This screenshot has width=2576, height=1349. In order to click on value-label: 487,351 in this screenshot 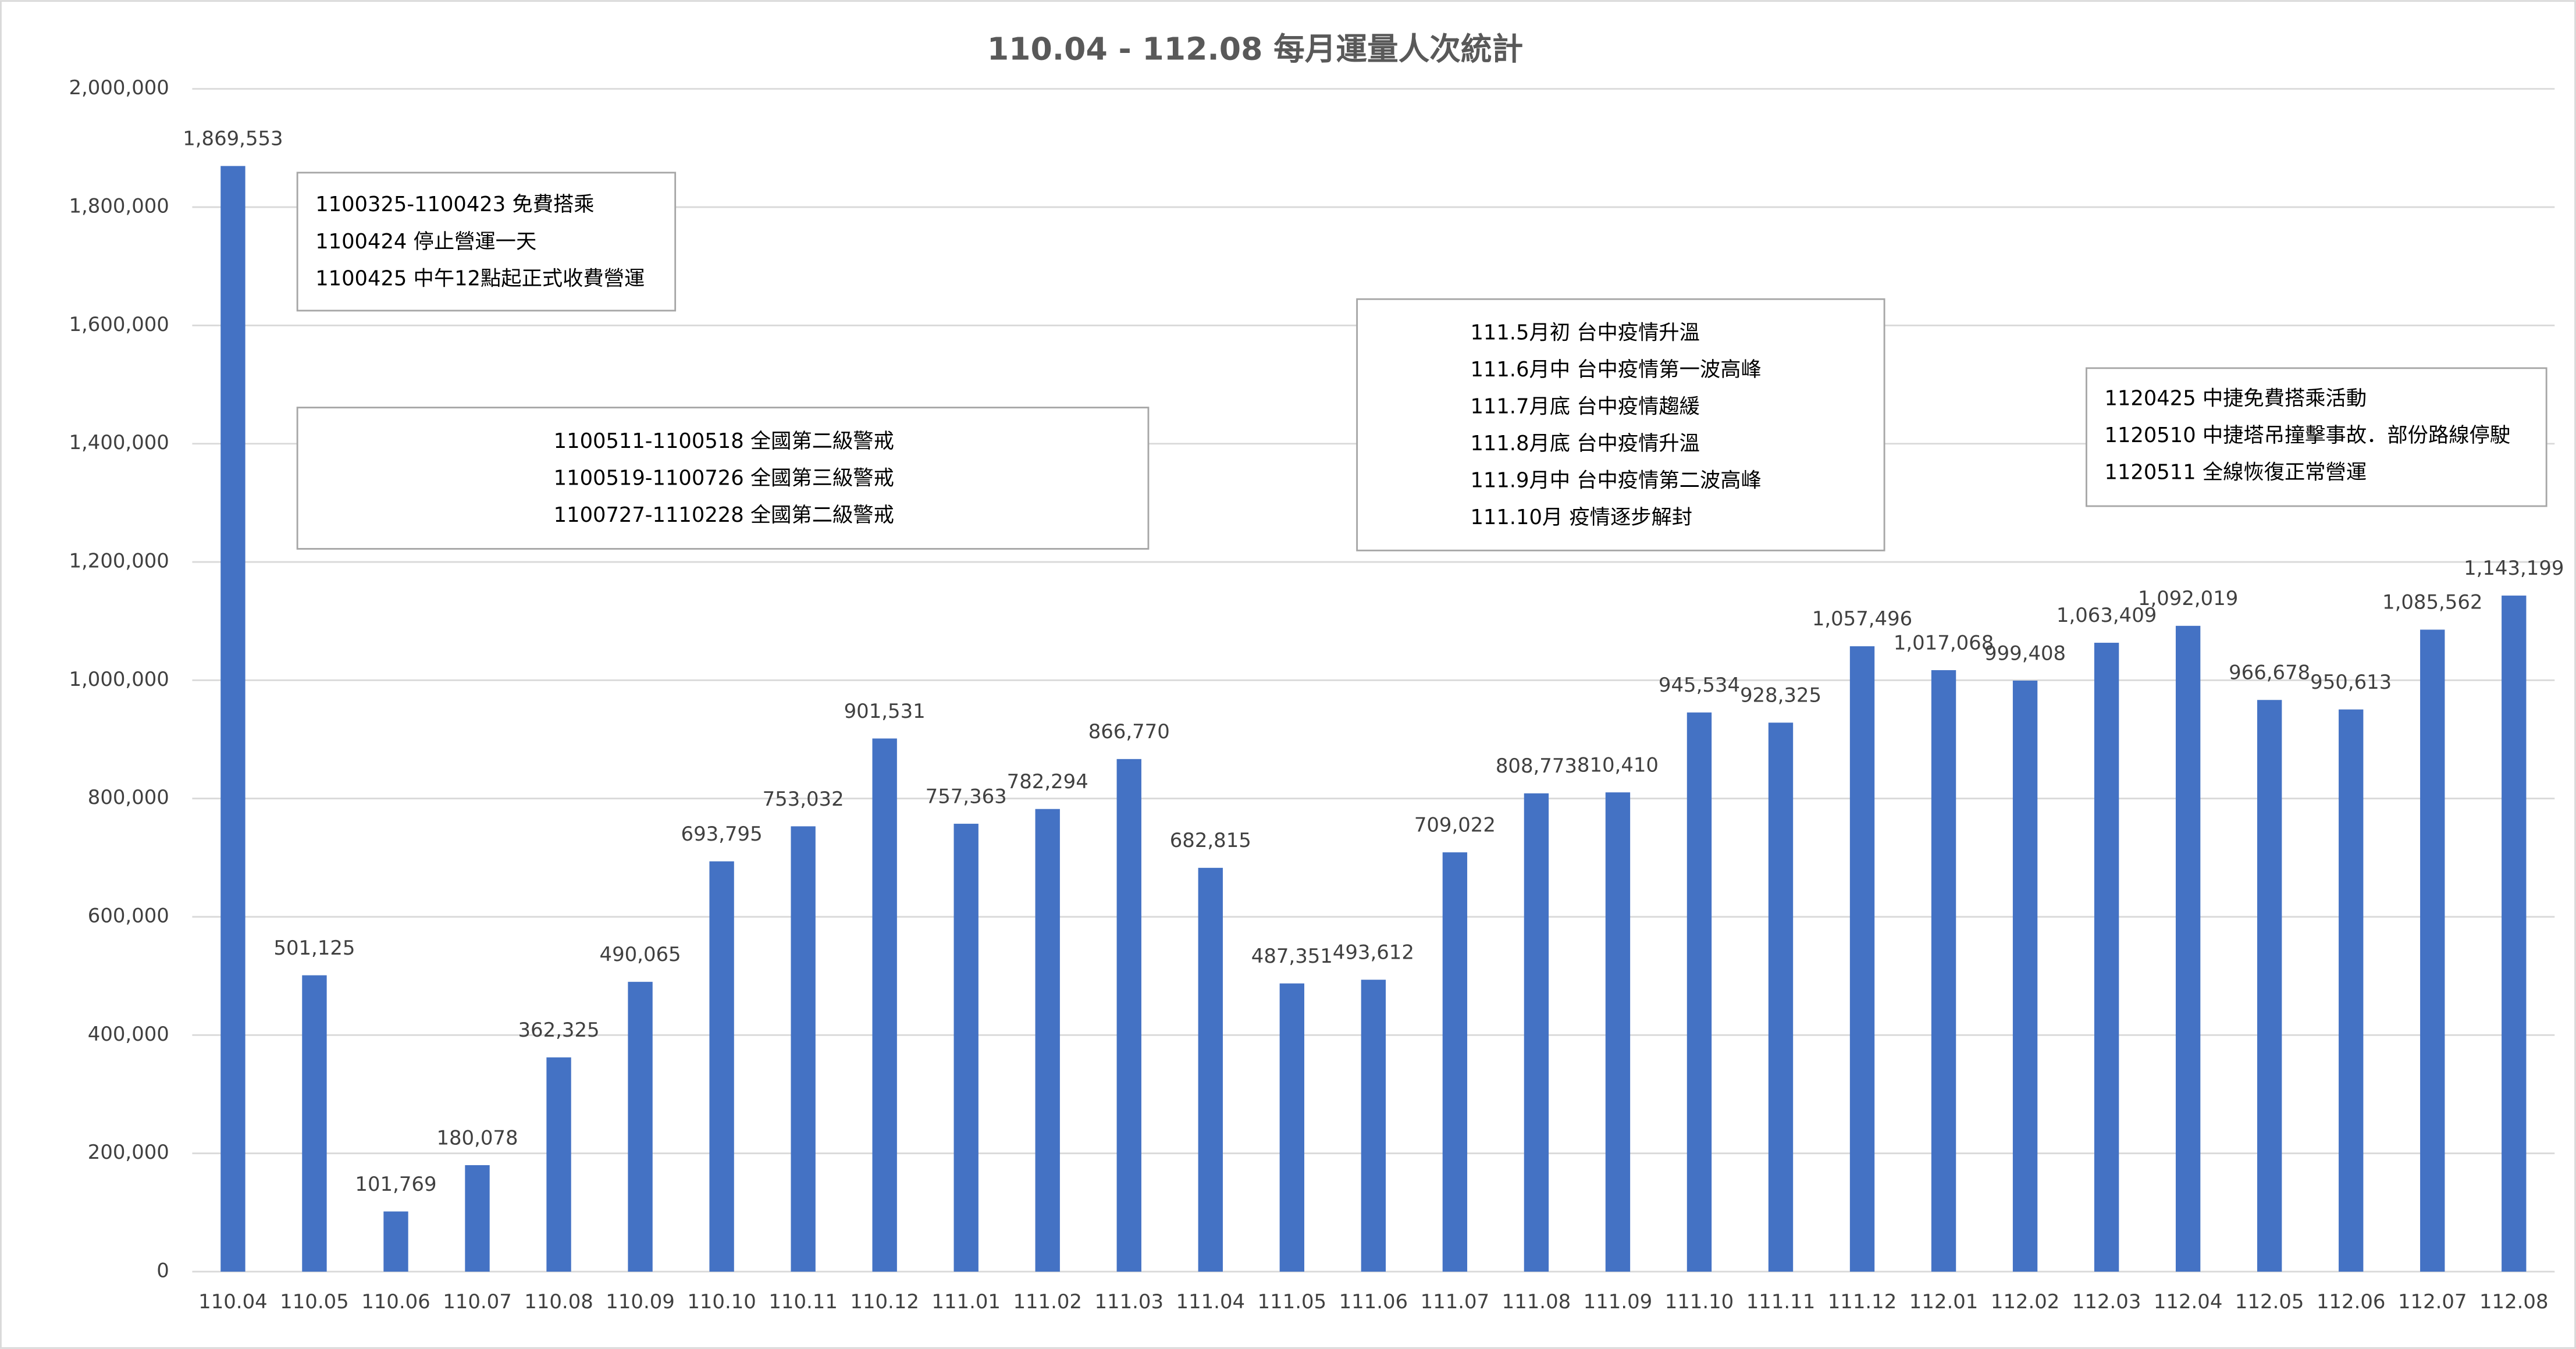, I will do `click(1292, 956)`.